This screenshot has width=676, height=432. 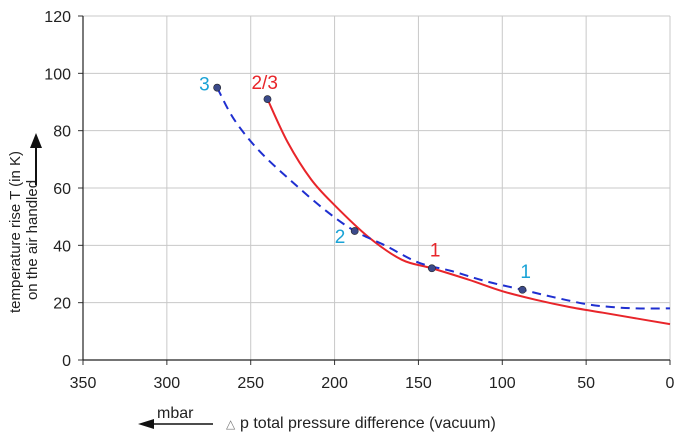 What do you see at coordinates (15, 232) in the screenshot?
I see `y-axis-title-line-1: temperature rise T (in K)` at bounding box center [15, 232].